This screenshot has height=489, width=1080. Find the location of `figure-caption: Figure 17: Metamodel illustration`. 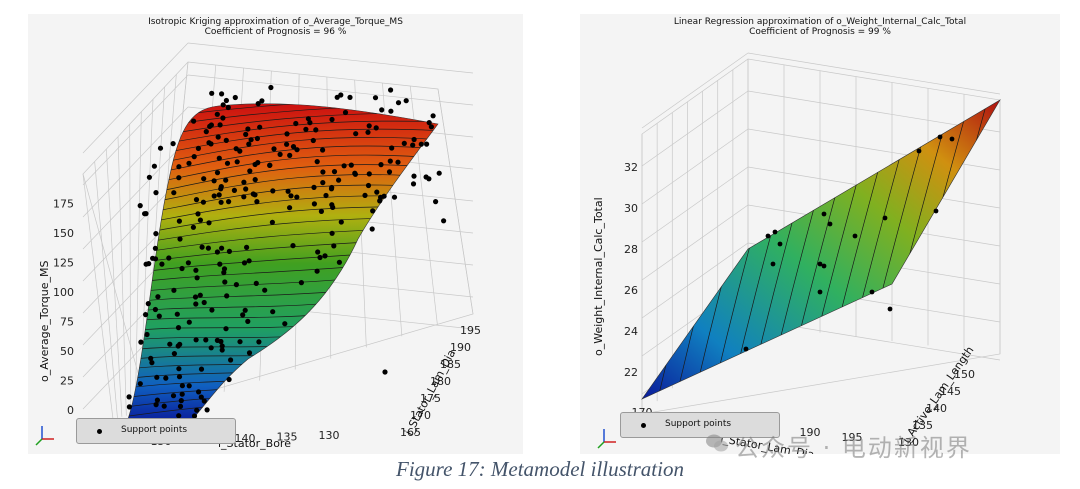

figure-caption: Figure 17: Metamodel illustration is located at coordinates (540, 469).